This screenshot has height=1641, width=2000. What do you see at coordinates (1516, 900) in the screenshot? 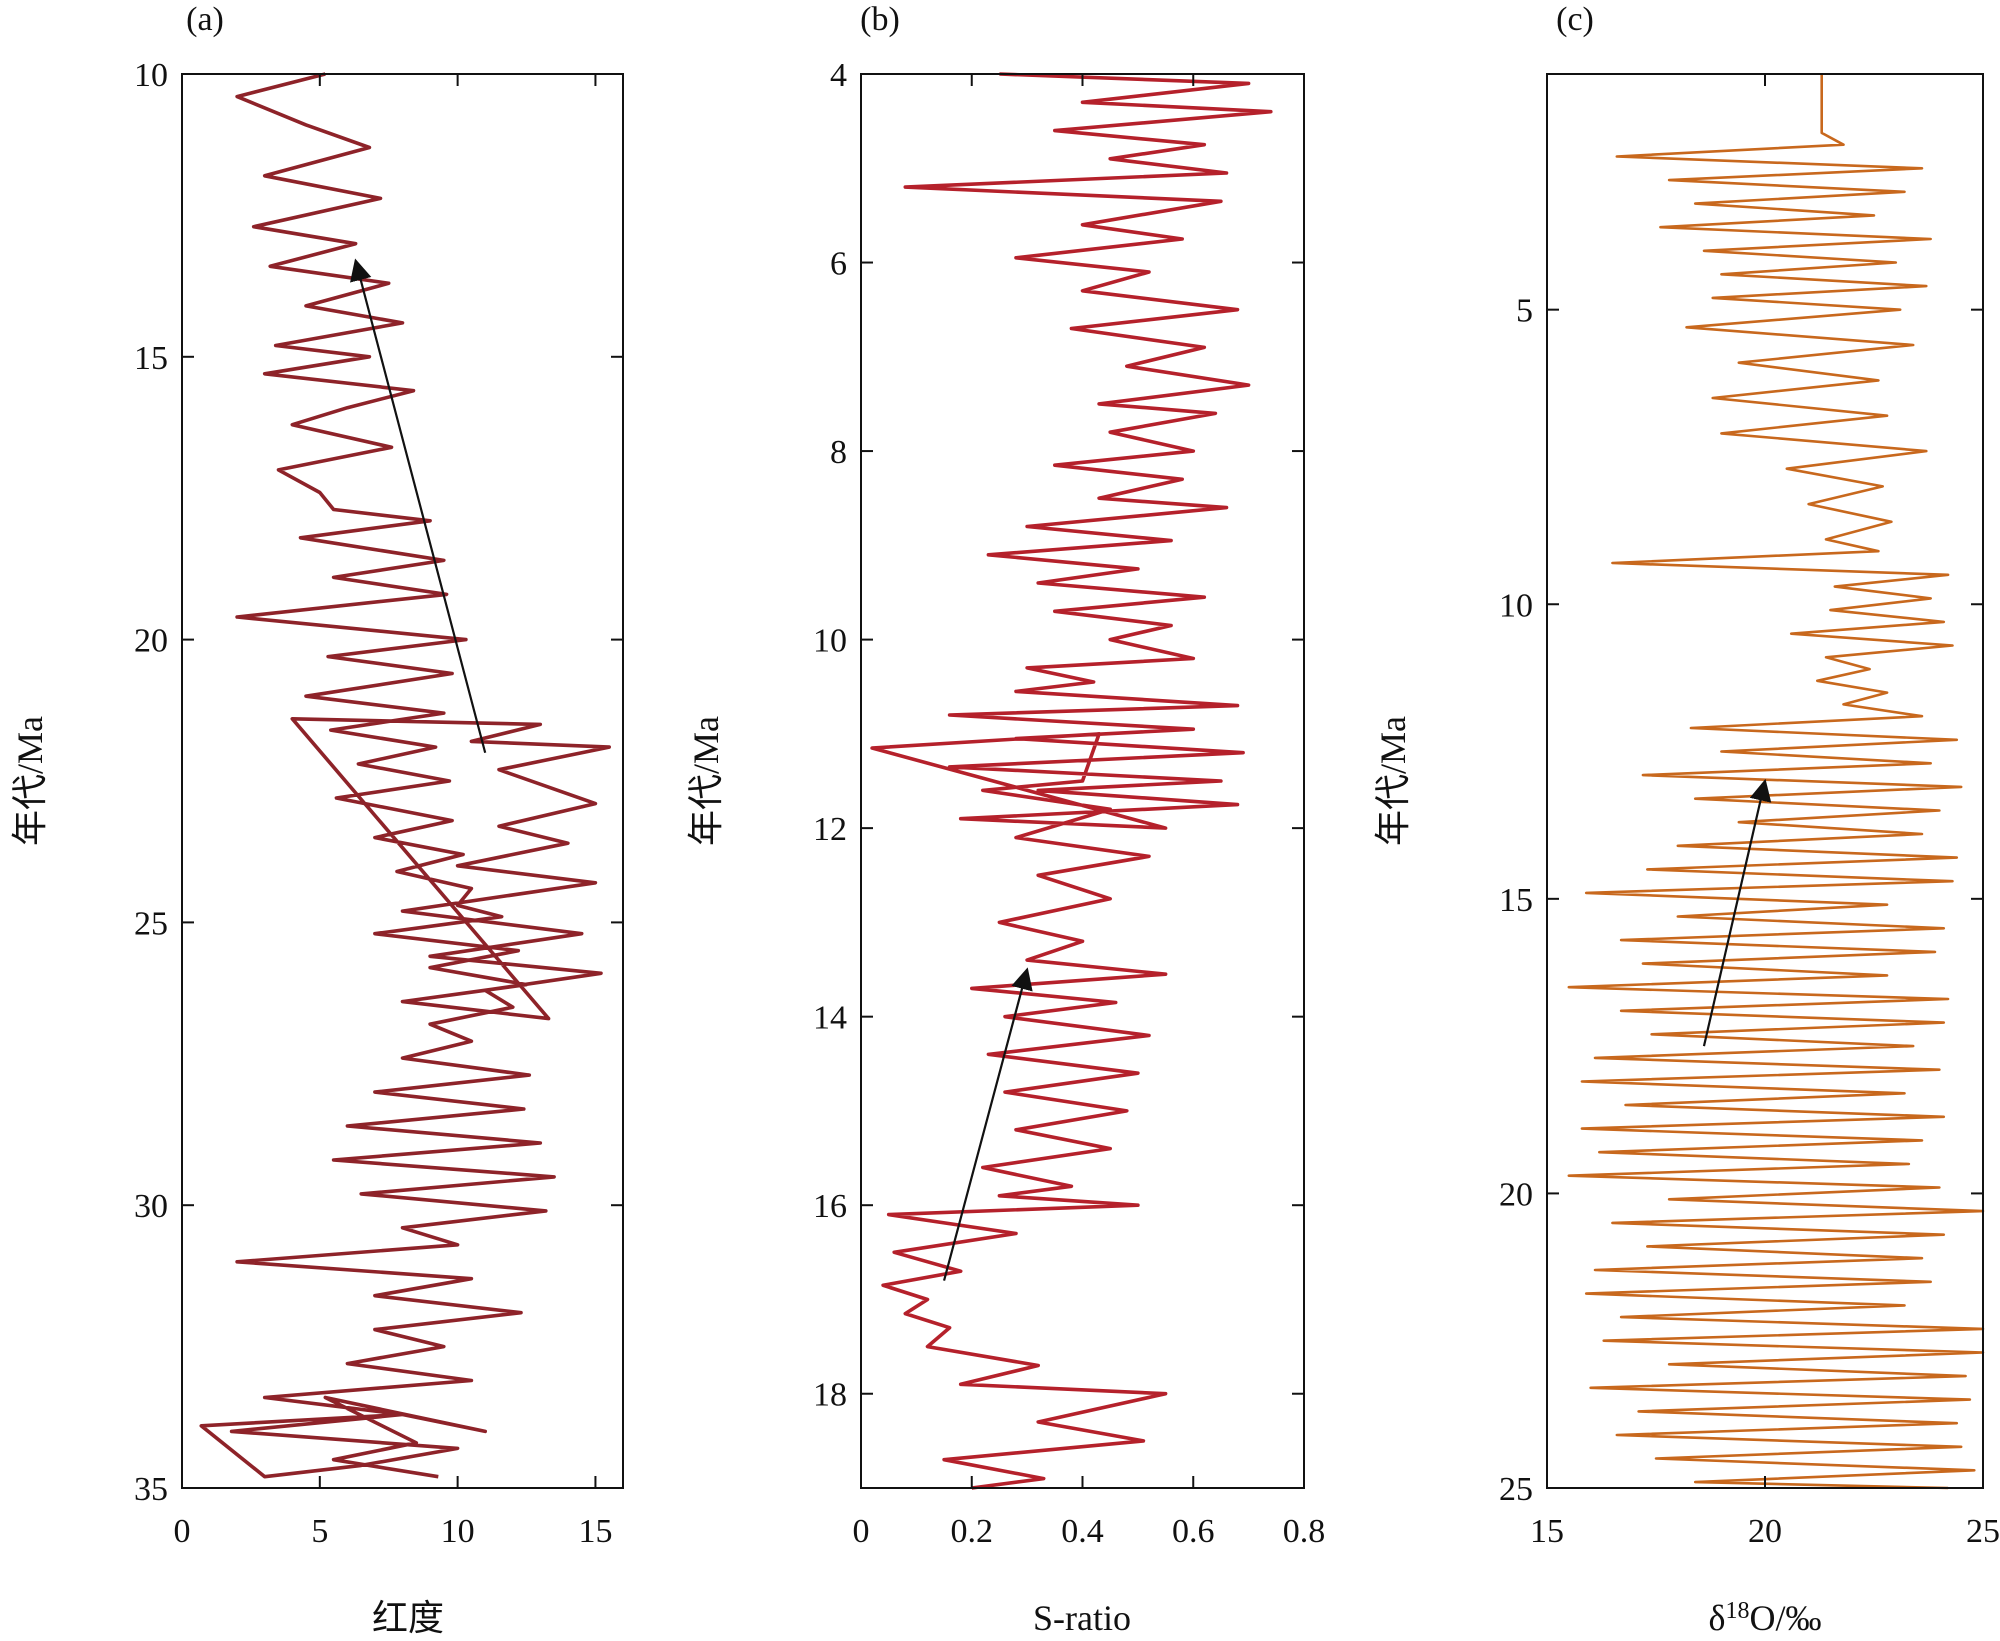
I see `panel-c-y-tick-label-15: 15` at bounding box center [1516, 900].